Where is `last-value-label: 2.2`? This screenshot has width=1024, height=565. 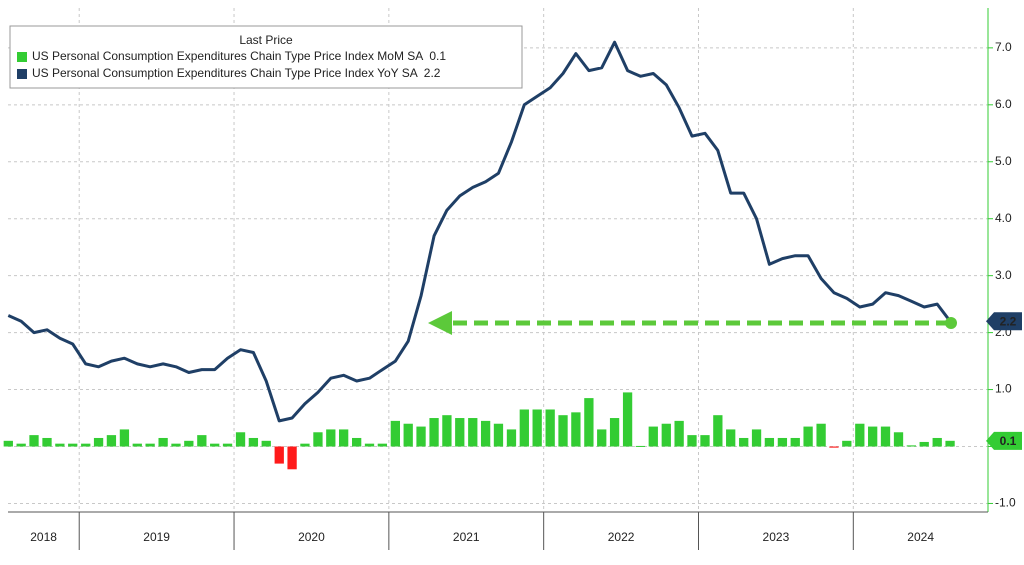
last-value-label: 2.2 is located at coordinates (1008, 321).